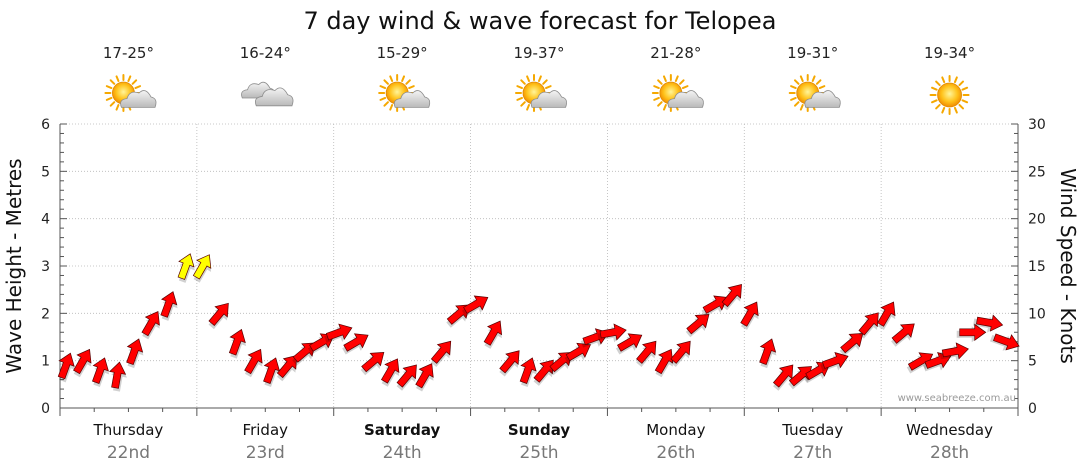 The height and width of the screenshot is (475, 1080). Describe the element at coordinates (45, 362) in the screenshot. I see `y-left-tick-label: 1` at that location.